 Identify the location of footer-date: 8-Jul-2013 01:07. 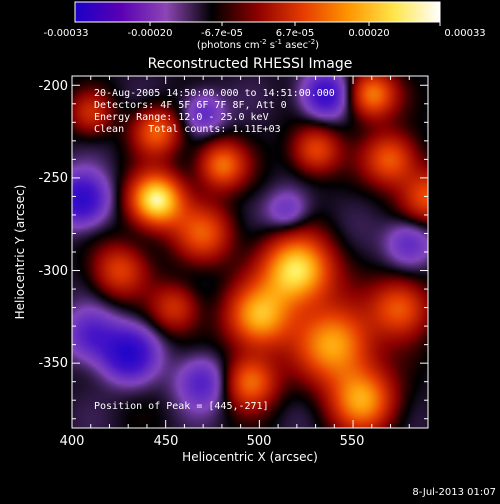
(454, 492).